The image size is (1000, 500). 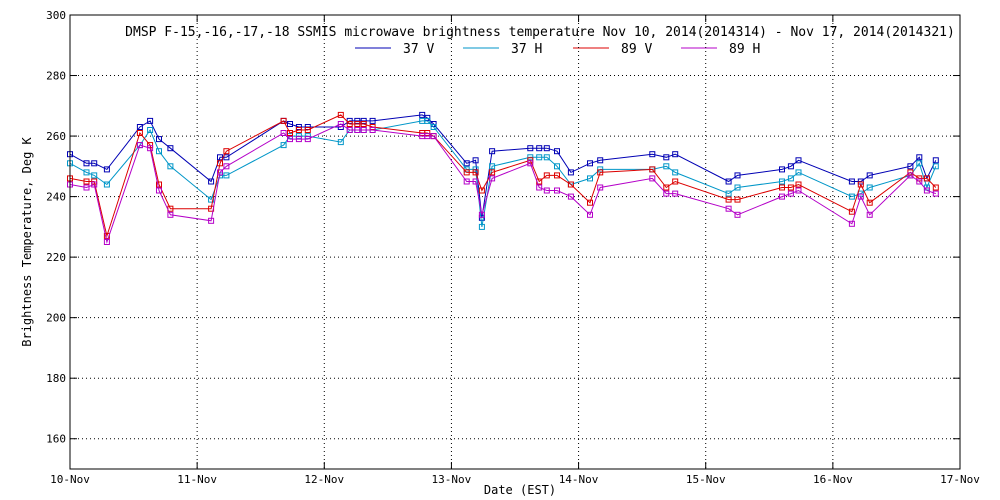 I want to click on y-axis-title: Brightness Temperature, Deg K, so click(x=27, y=241).